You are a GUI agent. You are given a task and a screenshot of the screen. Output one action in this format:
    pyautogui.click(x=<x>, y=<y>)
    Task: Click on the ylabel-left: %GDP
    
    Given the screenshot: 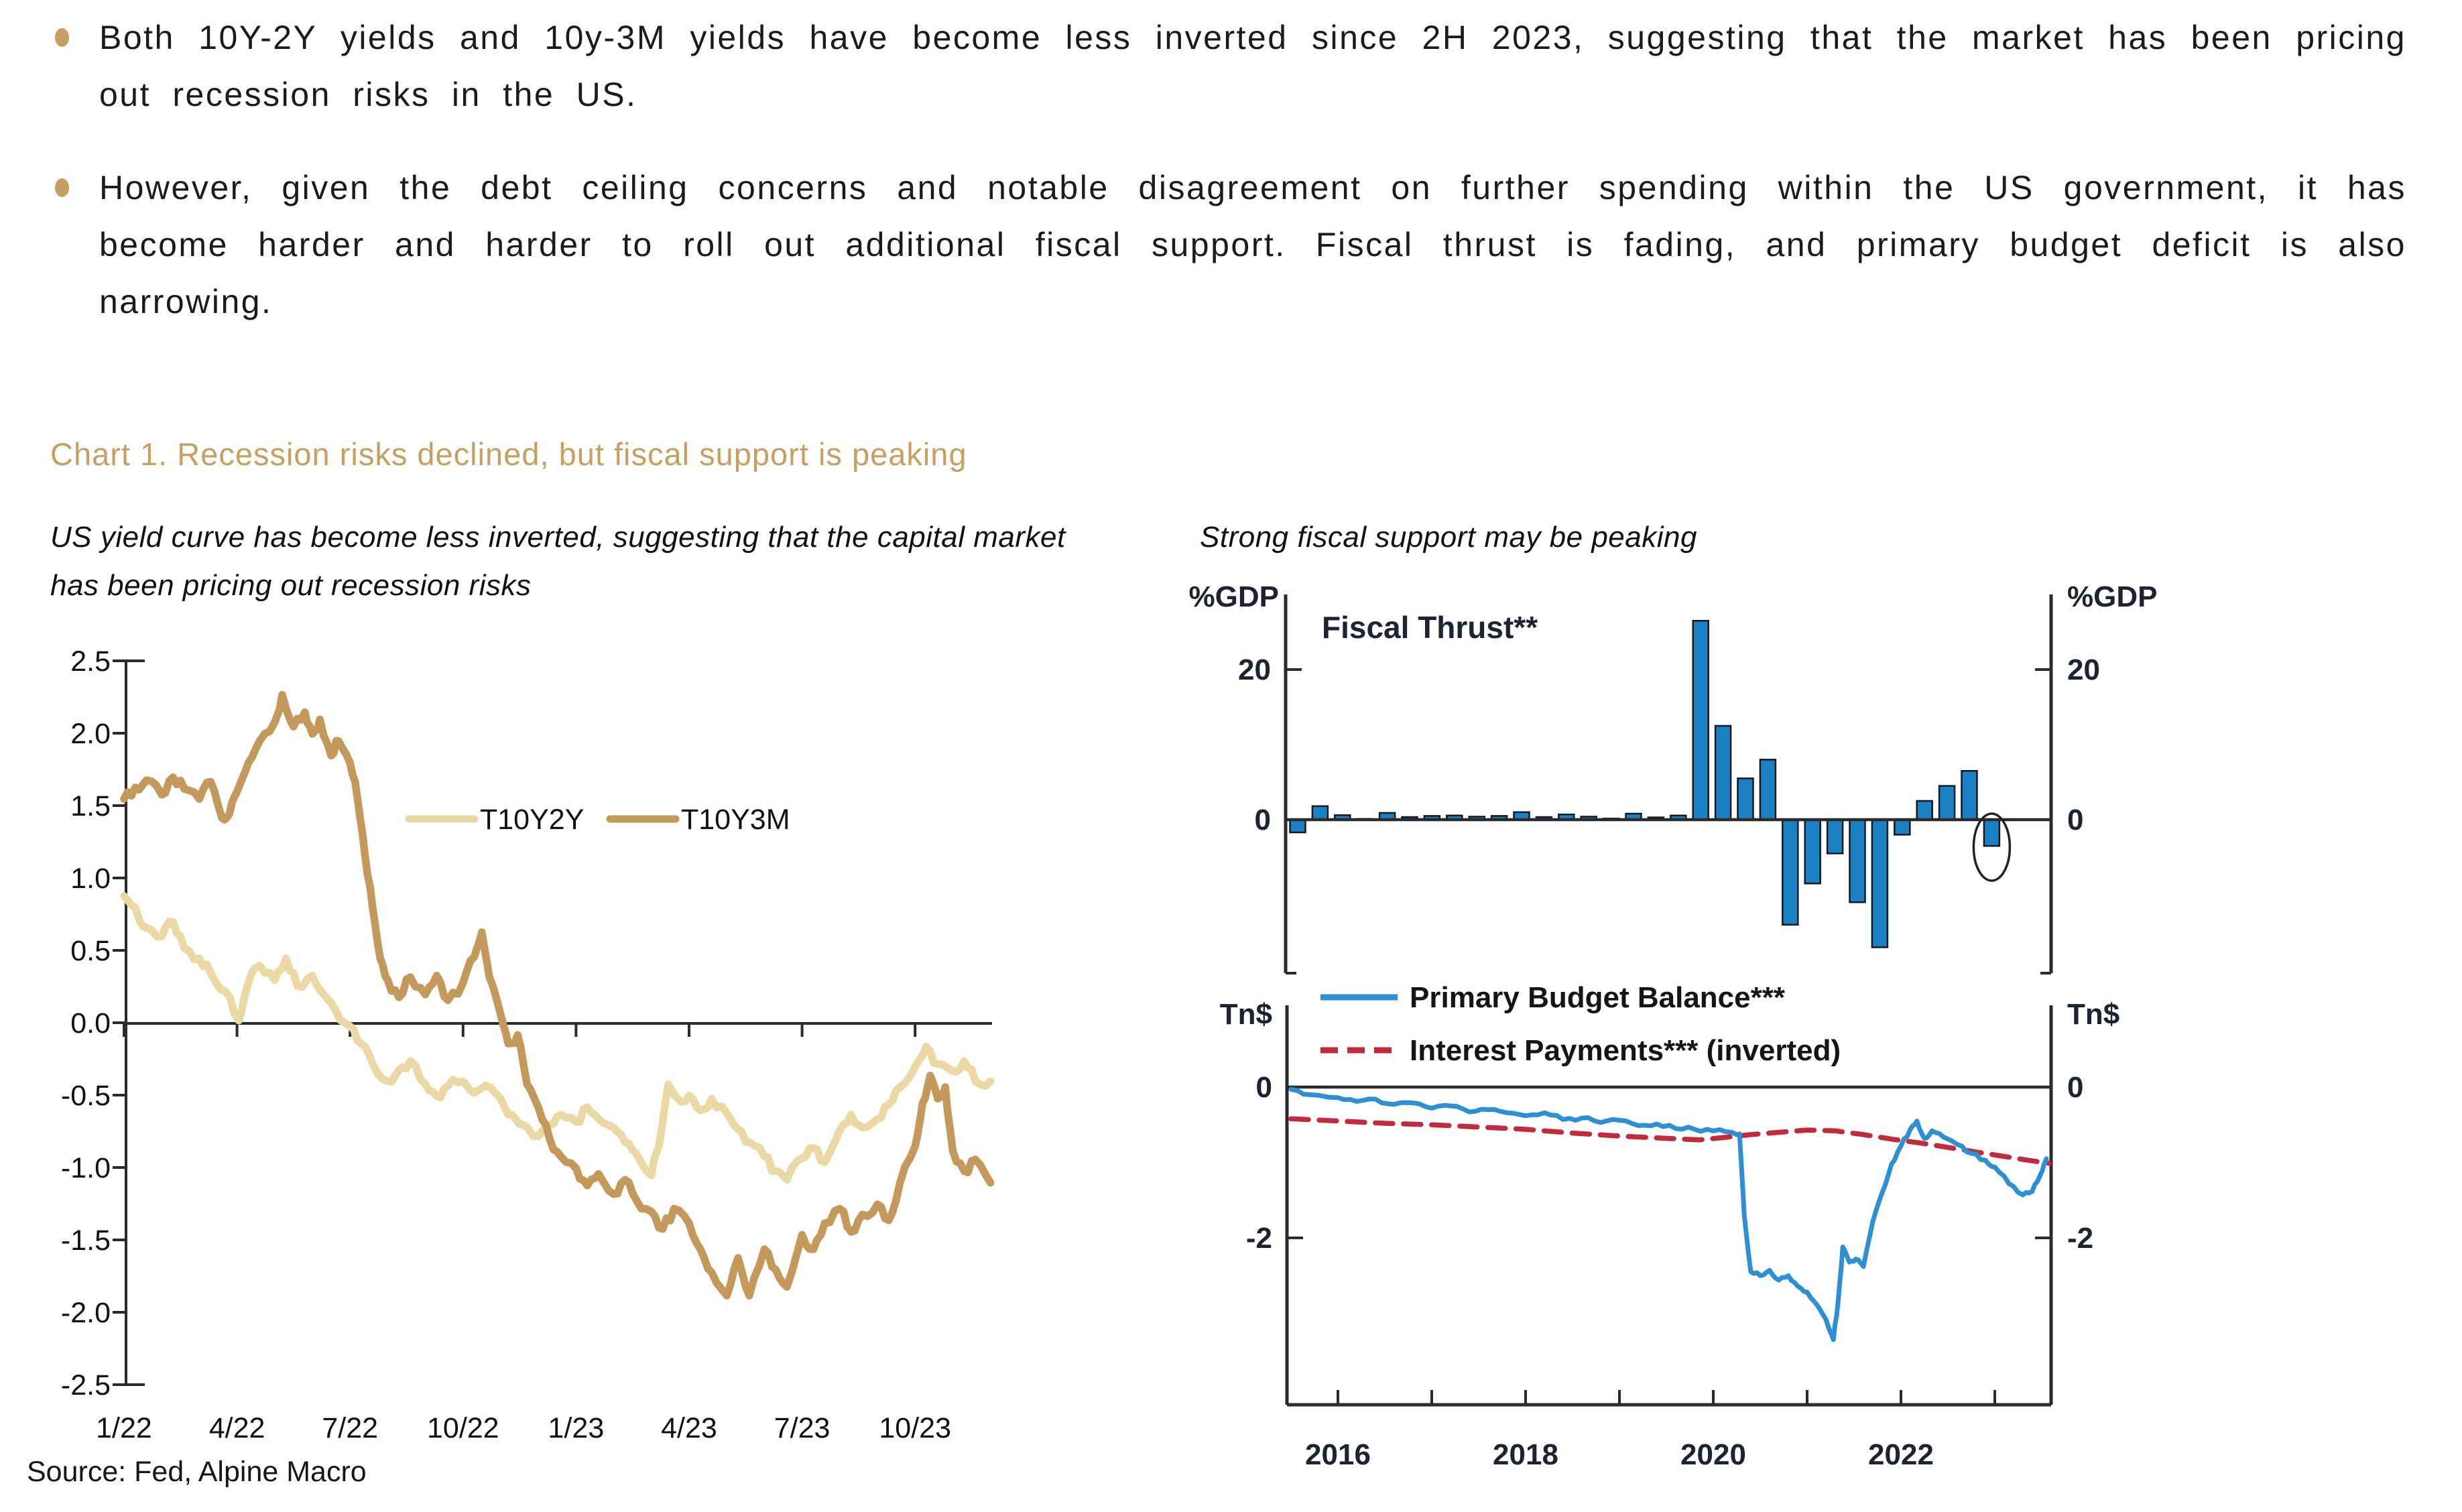 What is the action you would take?
    pyautogui.click(x=1234, y=596)
    